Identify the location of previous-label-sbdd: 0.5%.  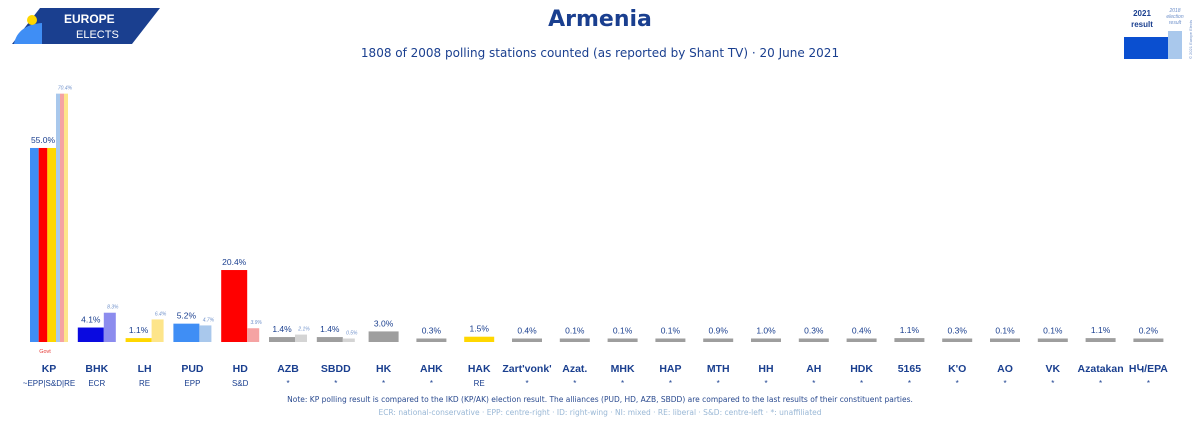
(352, 334).